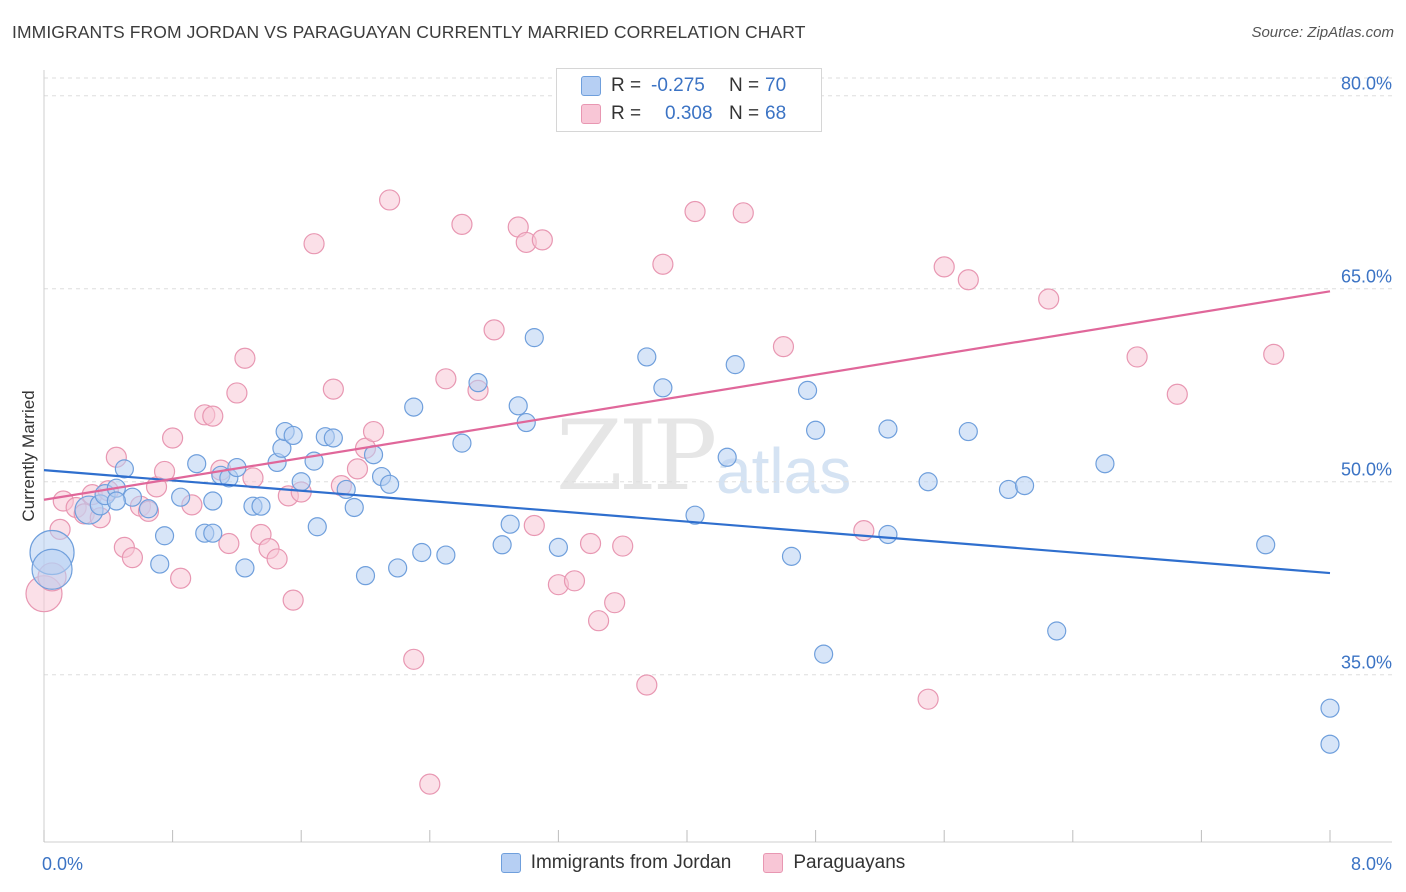 This screenshot has width=1406, height=892. I want to click on watermark-atlas: atlas, so click(784, 471).